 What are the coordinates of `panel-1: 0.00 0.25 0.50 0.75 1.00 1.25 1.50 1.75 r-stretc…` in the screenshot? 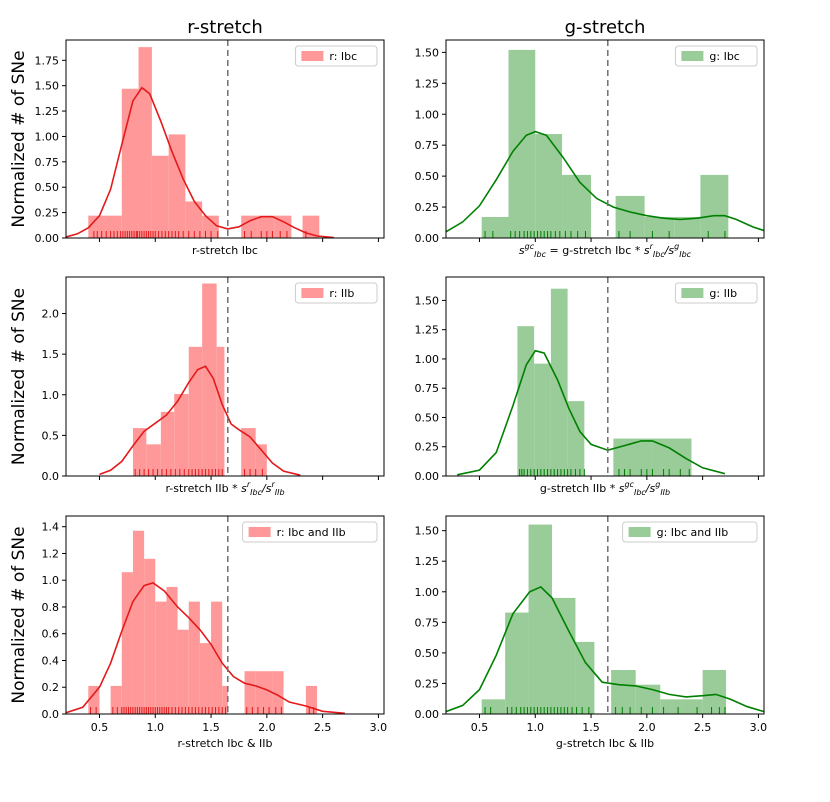 It's located at (197, 148).